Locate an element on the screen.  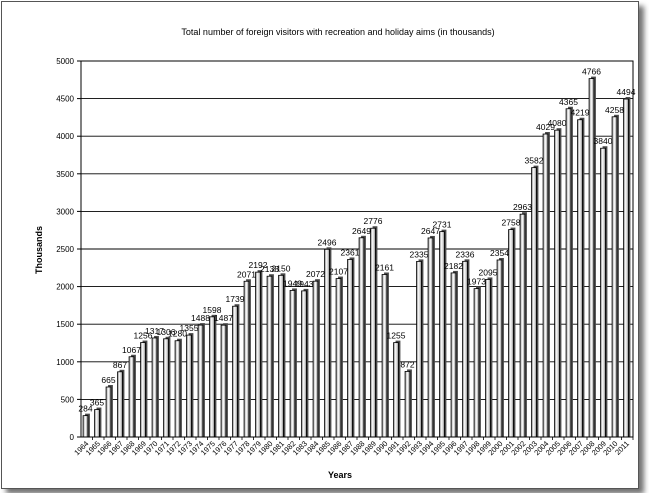
data-label: 1943 is located at coordinates (304, 284).